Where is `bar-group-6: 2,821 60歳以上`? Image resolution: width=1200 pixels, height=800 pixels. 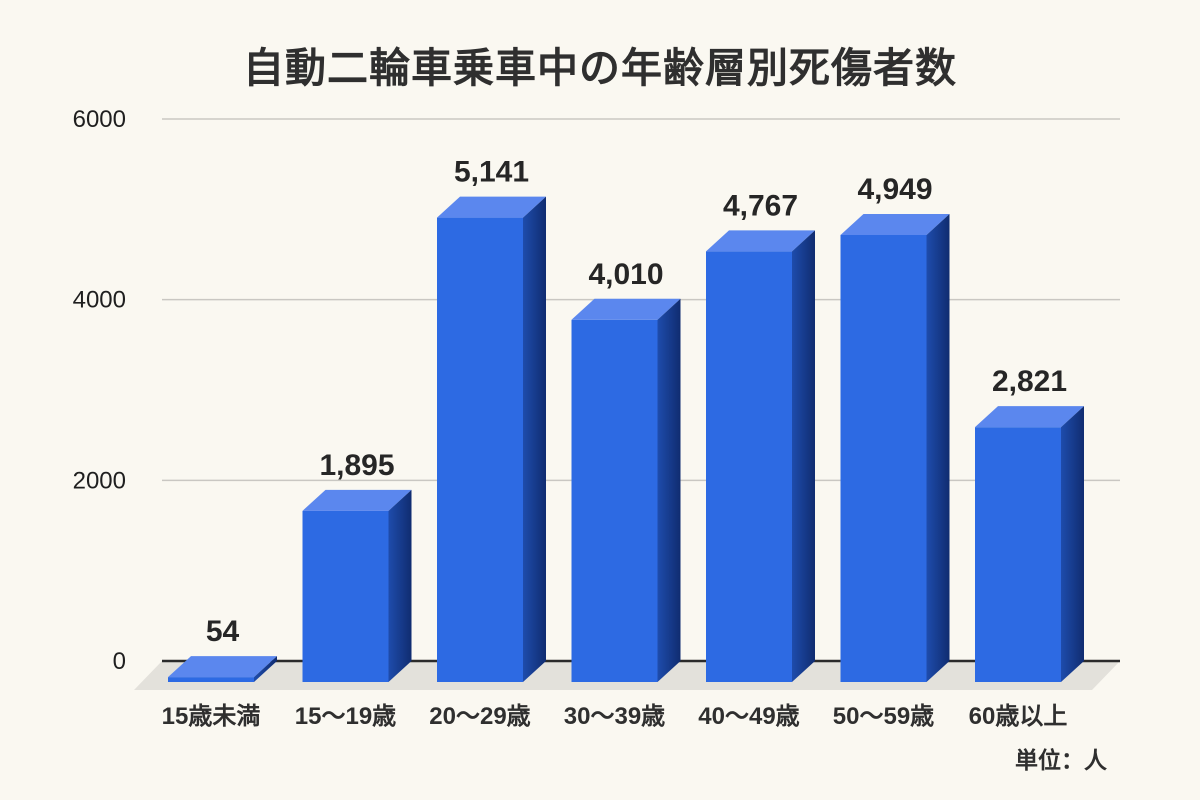
bar-group-6: 2,821 60歳以上 is located at coordinates (1026, 547).